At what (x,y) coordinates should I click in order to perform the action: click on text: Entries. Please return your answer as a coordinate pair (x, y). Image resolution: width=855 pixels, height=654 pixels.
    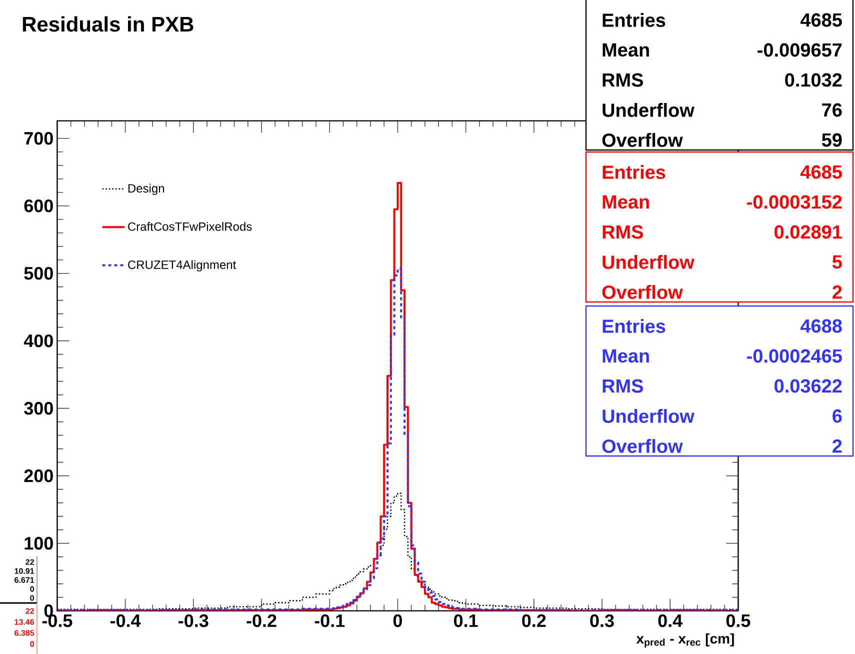
    Looking at the image, I should click on (634, 20).